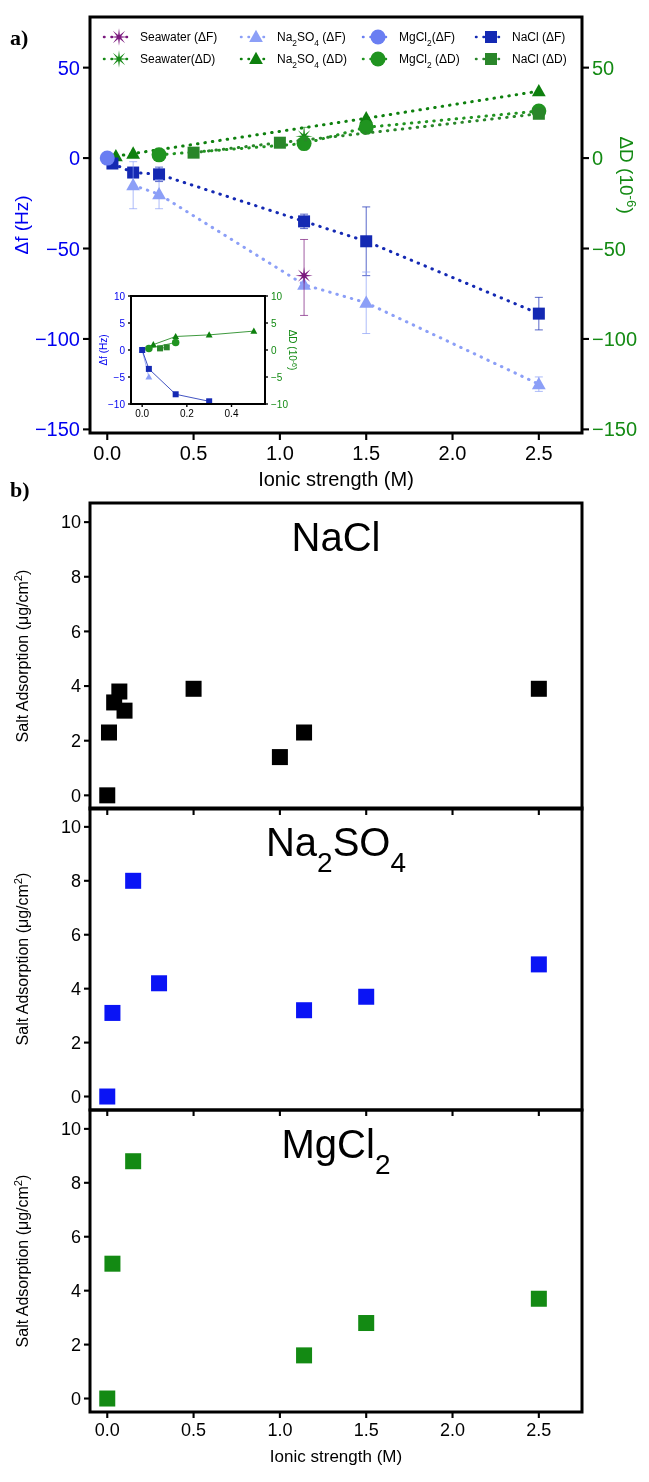  I want to click on text: b), so click(20, 489).